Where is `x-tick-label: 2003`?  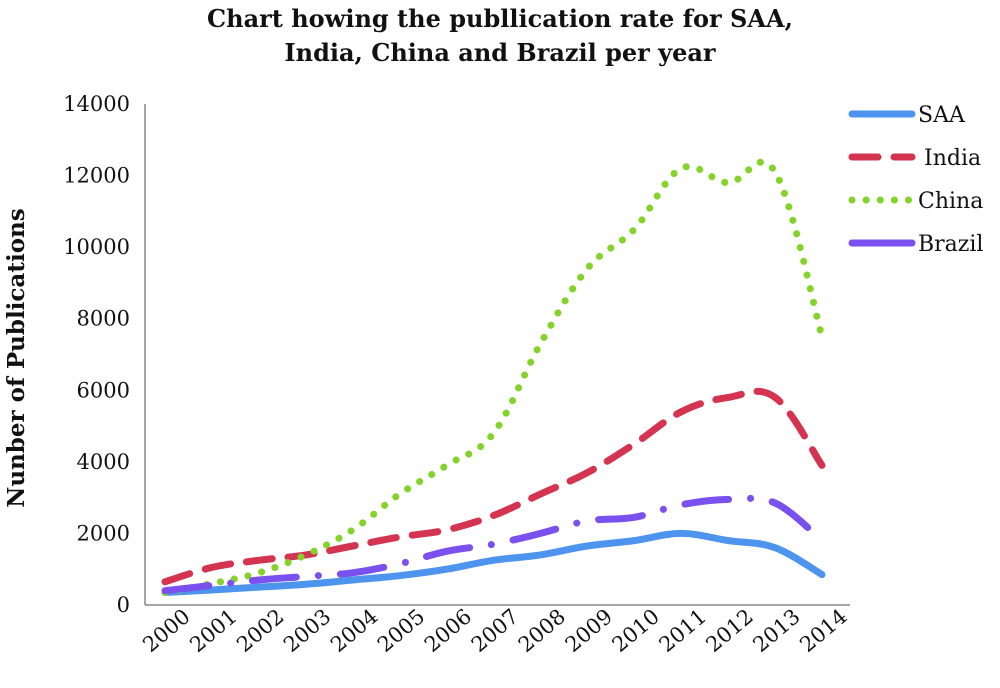
x-tick-label: 2003 is located at coordinates (307, 630).